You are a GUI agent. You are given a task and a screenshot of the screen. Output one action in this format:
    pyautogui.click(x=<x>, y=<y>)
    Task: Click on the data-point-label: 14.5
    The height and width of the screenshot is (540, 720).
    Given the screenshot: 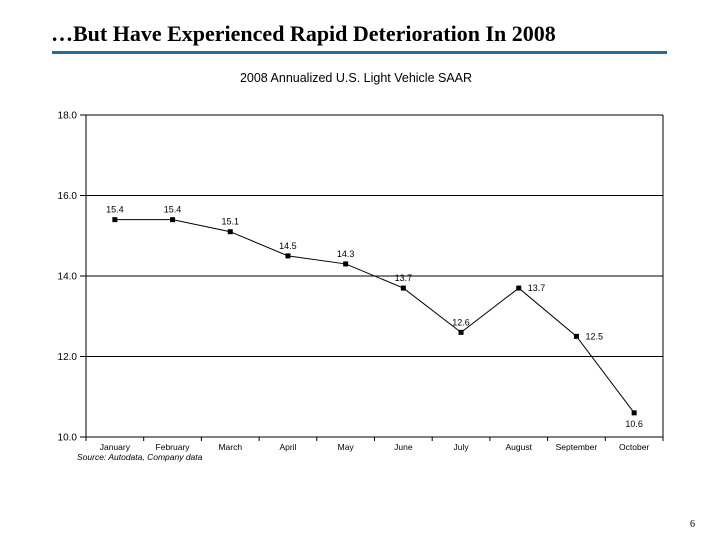 What is the action you would take?
    pyautogui.click(x=288, y=246)
    